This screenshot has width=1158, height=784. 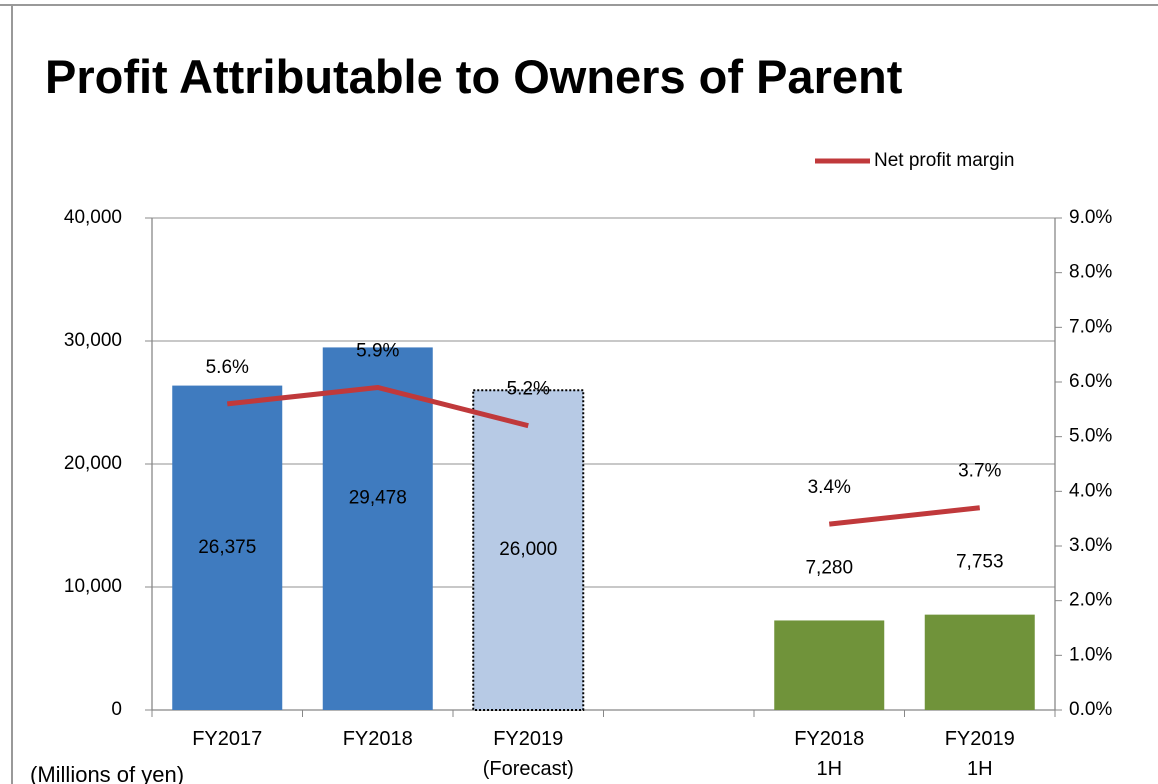 What do you see at coordinates (227, 739) in the screenshot?
I see `x-tick-label: FY2017` at bounding box center [227, 739].